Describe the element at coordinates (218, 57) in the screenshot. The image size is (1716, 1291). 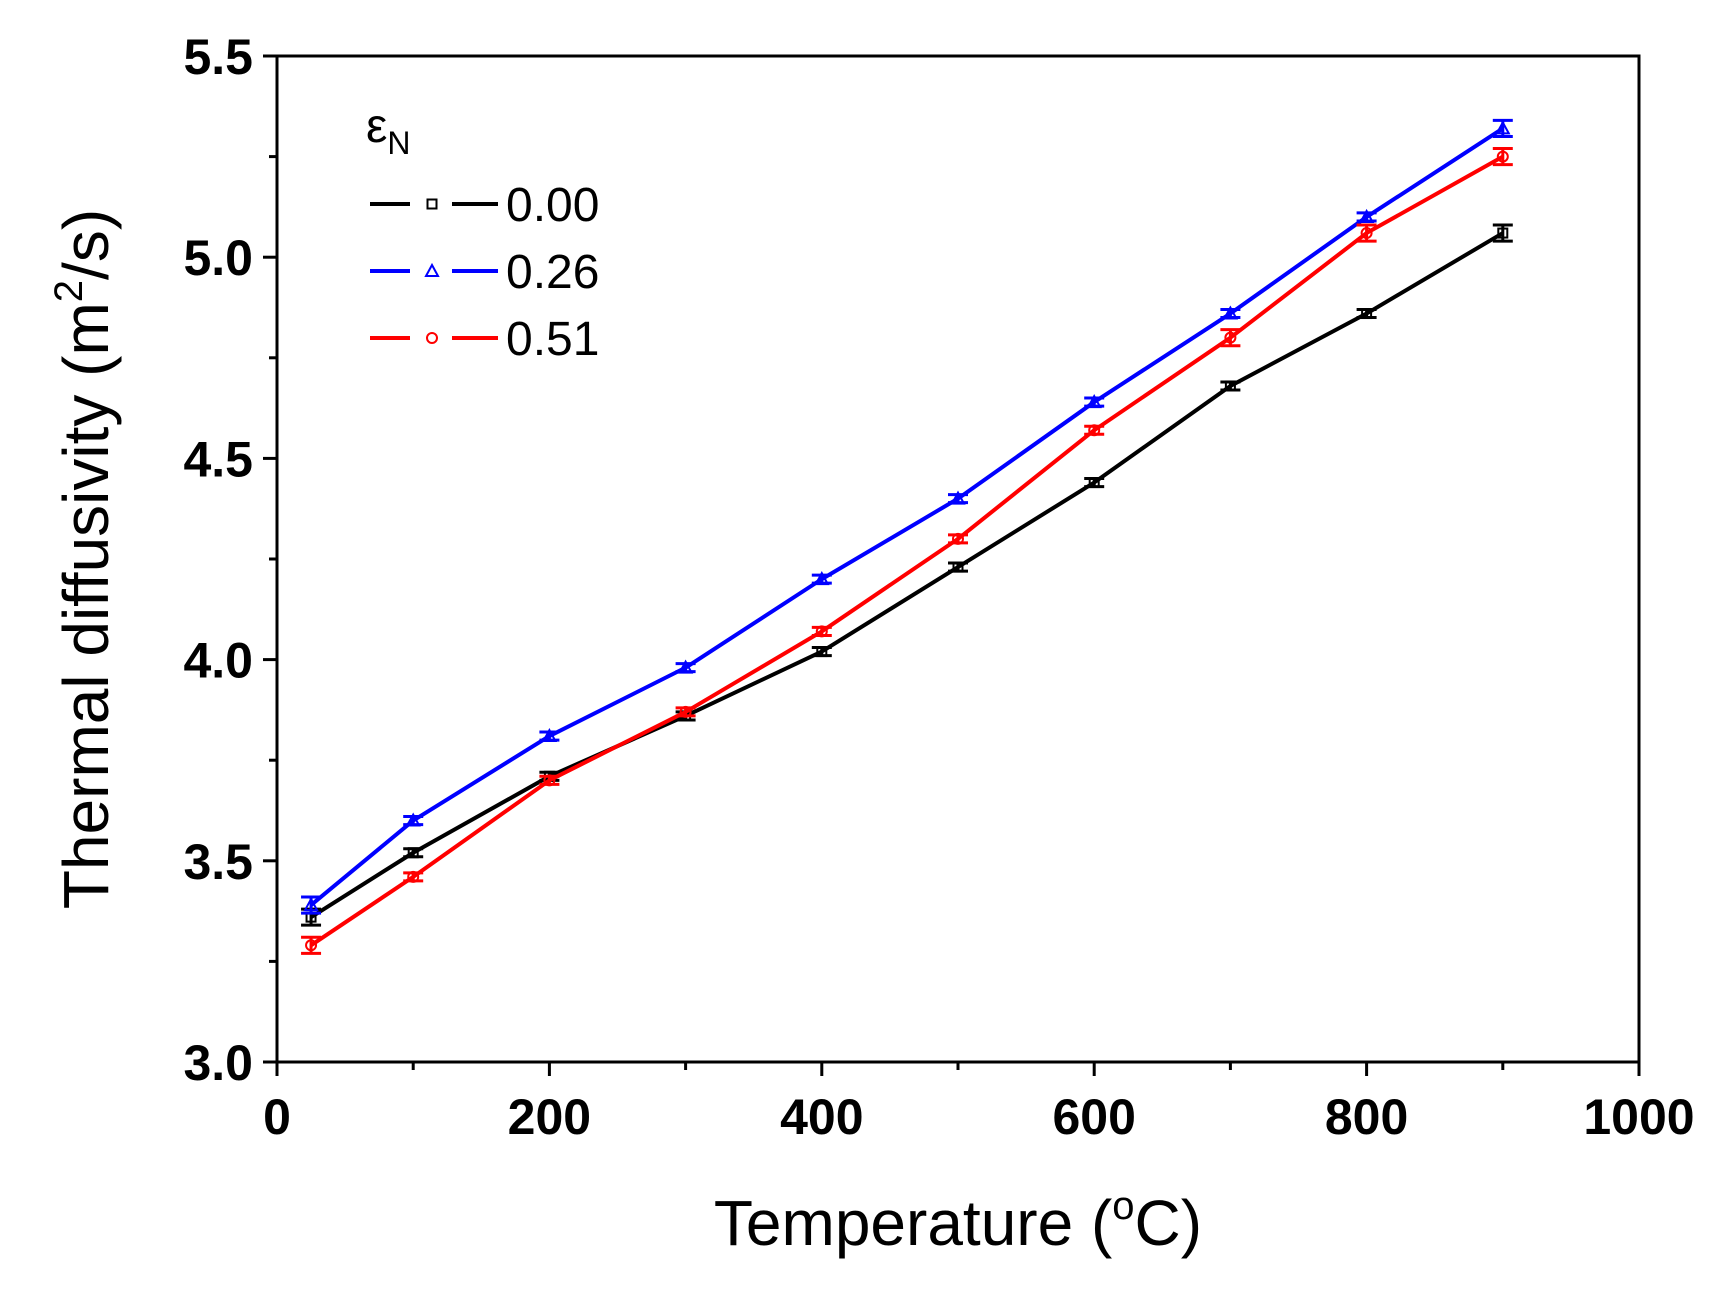
I see `y-tick-label-5.5: 5.5` at that location.